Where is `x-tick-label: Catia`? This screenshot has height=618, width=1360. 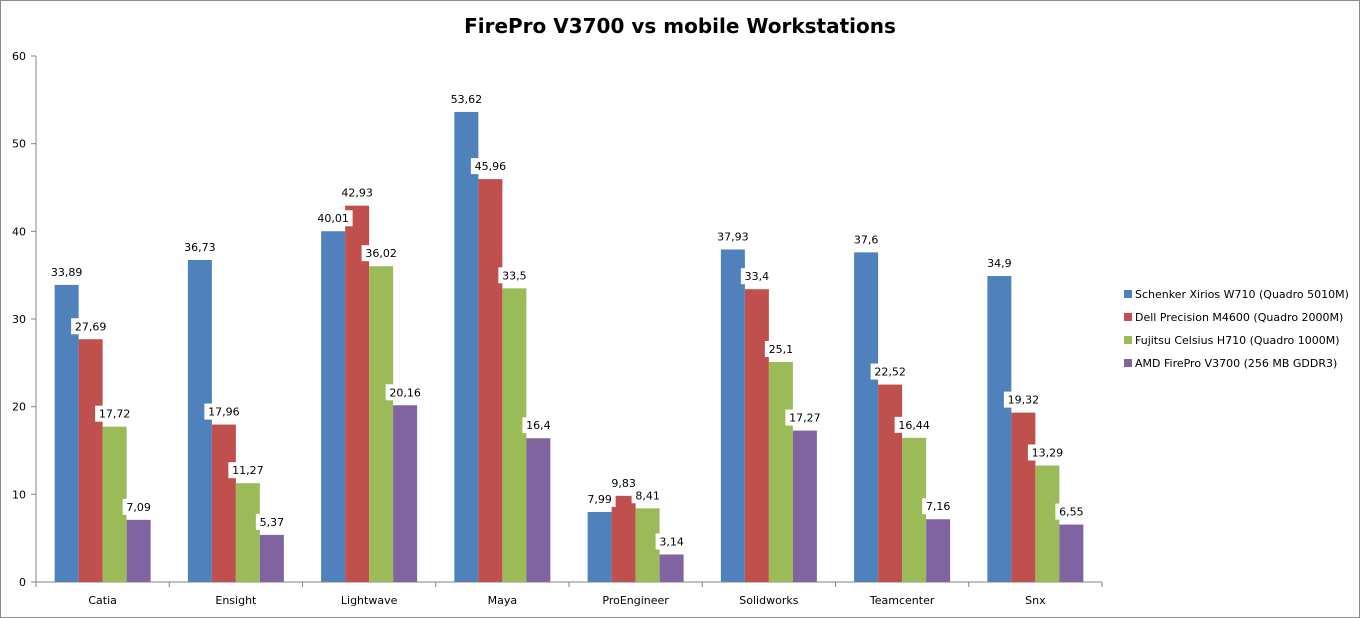
x-tick-label: Catia is located at coordinates (102, 600).